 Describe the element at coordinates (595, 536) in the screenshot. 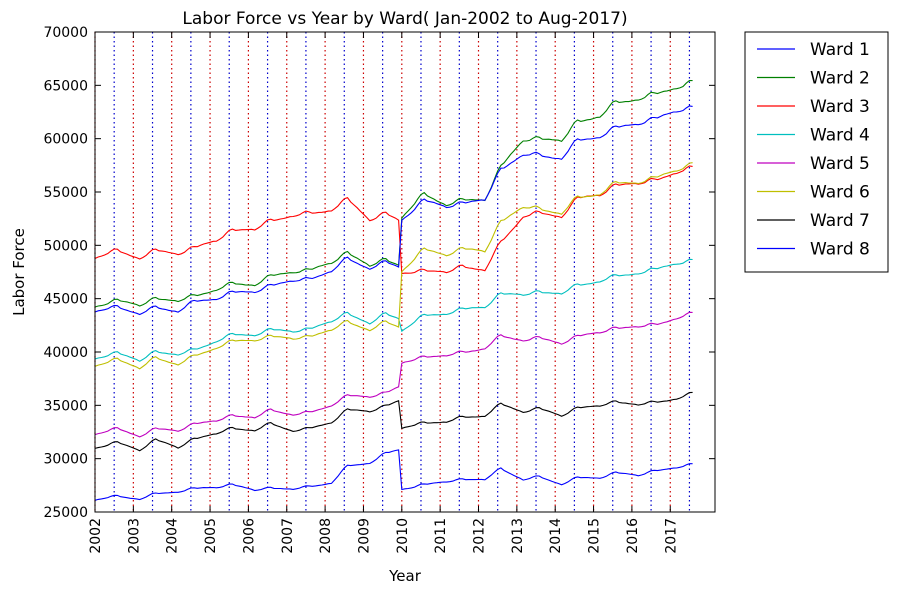

I see `x-tick-label: 2015` at that location.